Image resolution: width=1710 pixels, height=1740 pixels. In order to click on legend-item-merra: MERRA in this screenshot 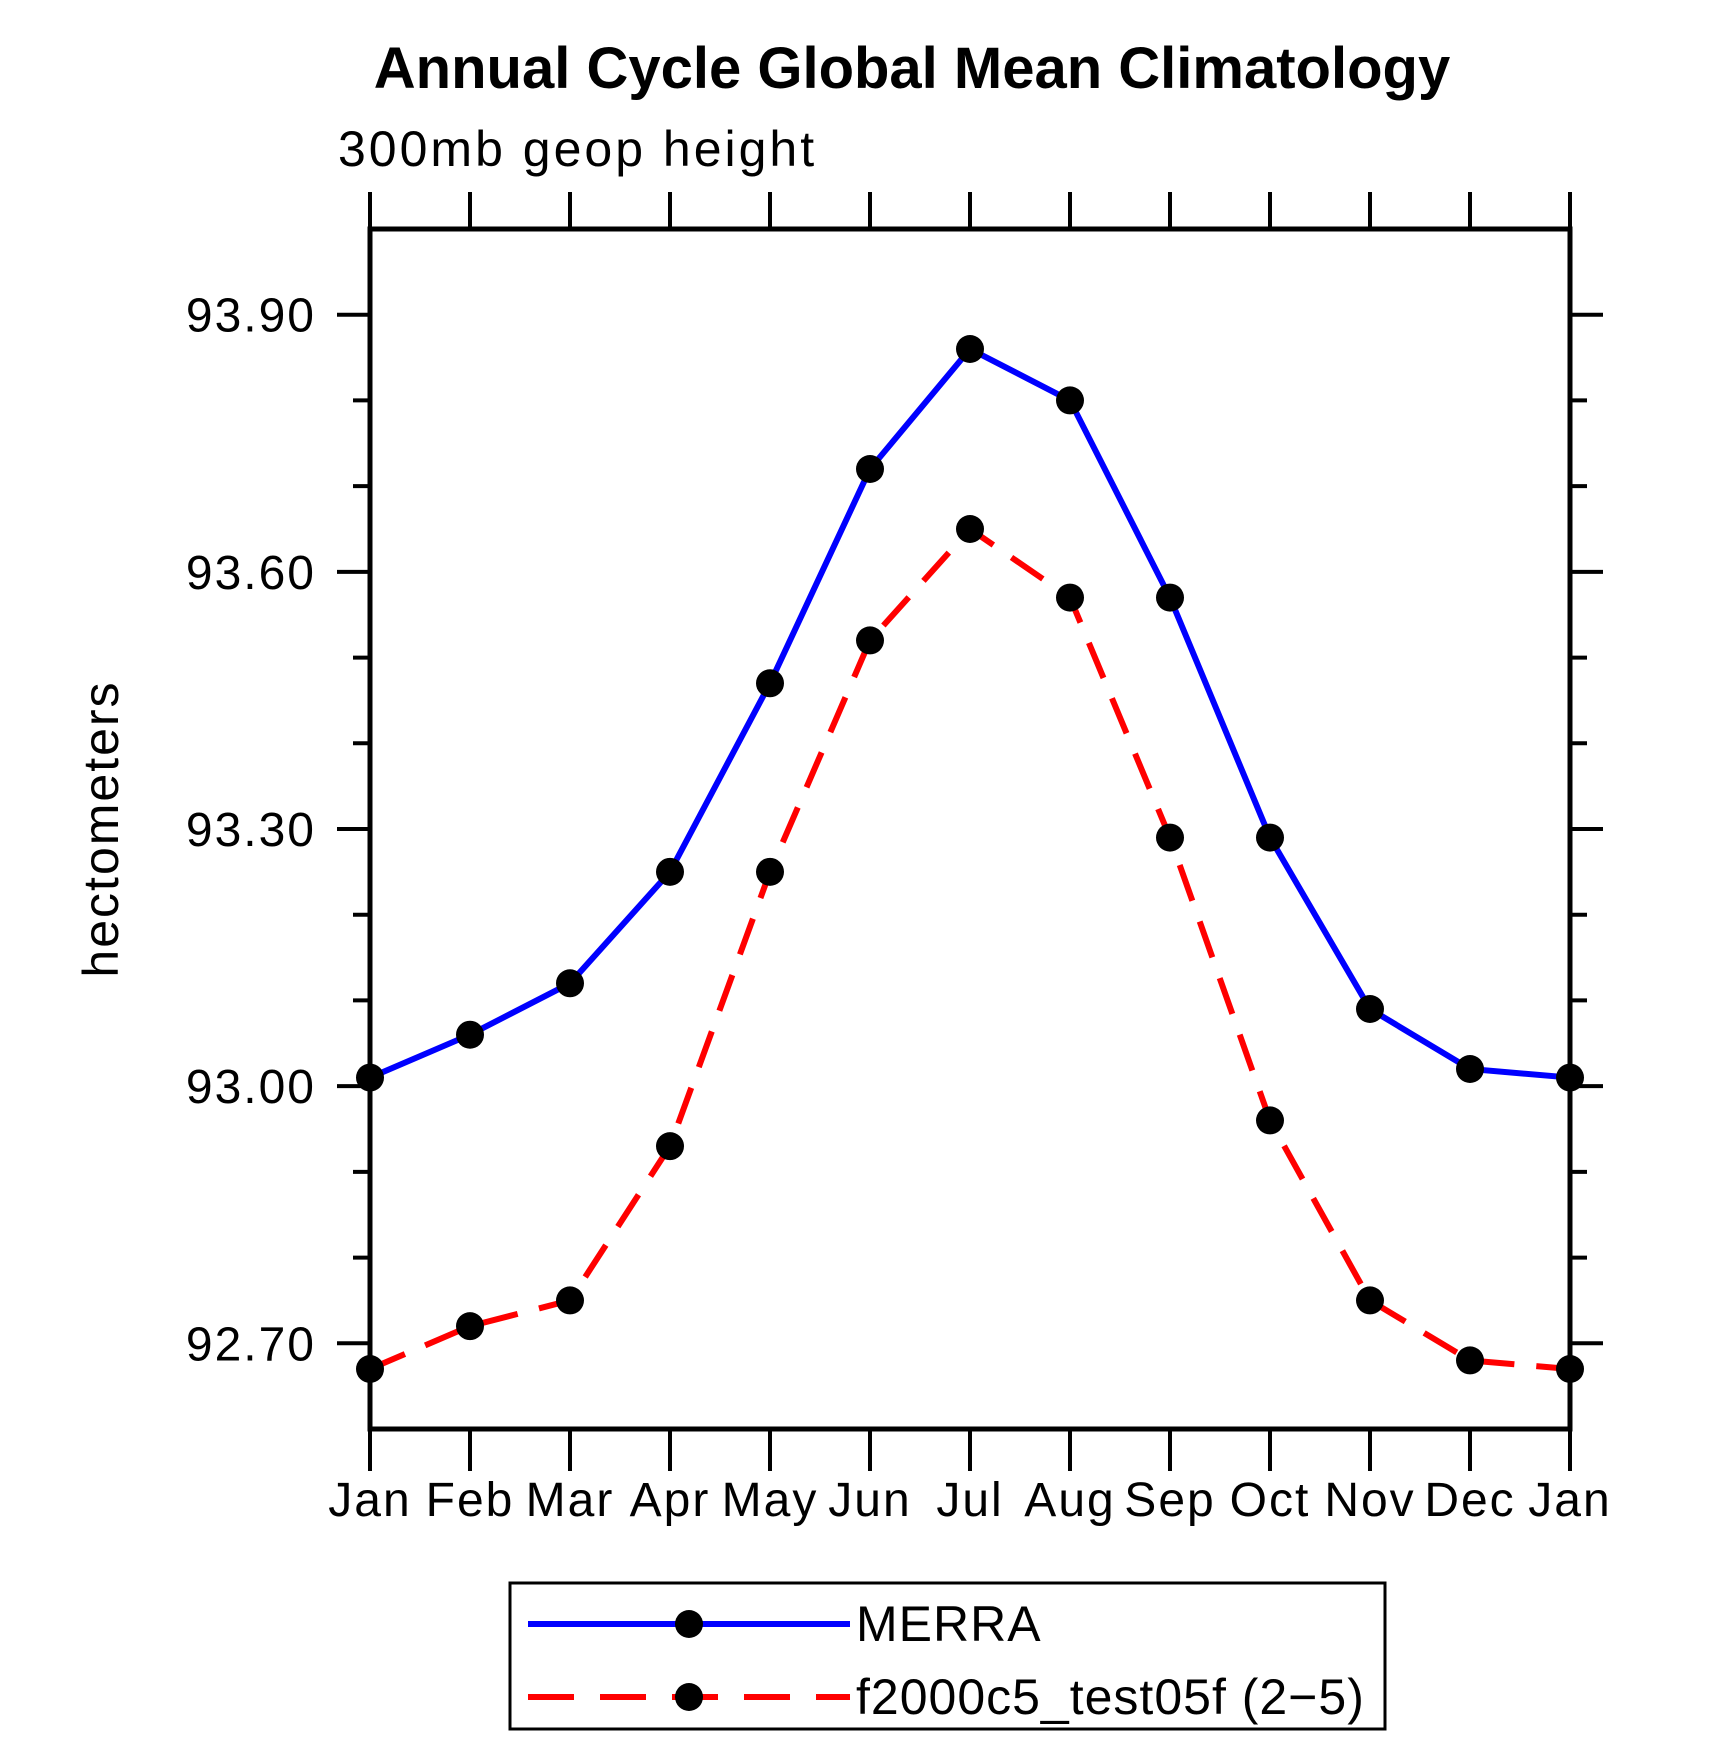, I will do `click(785, 1624)`.